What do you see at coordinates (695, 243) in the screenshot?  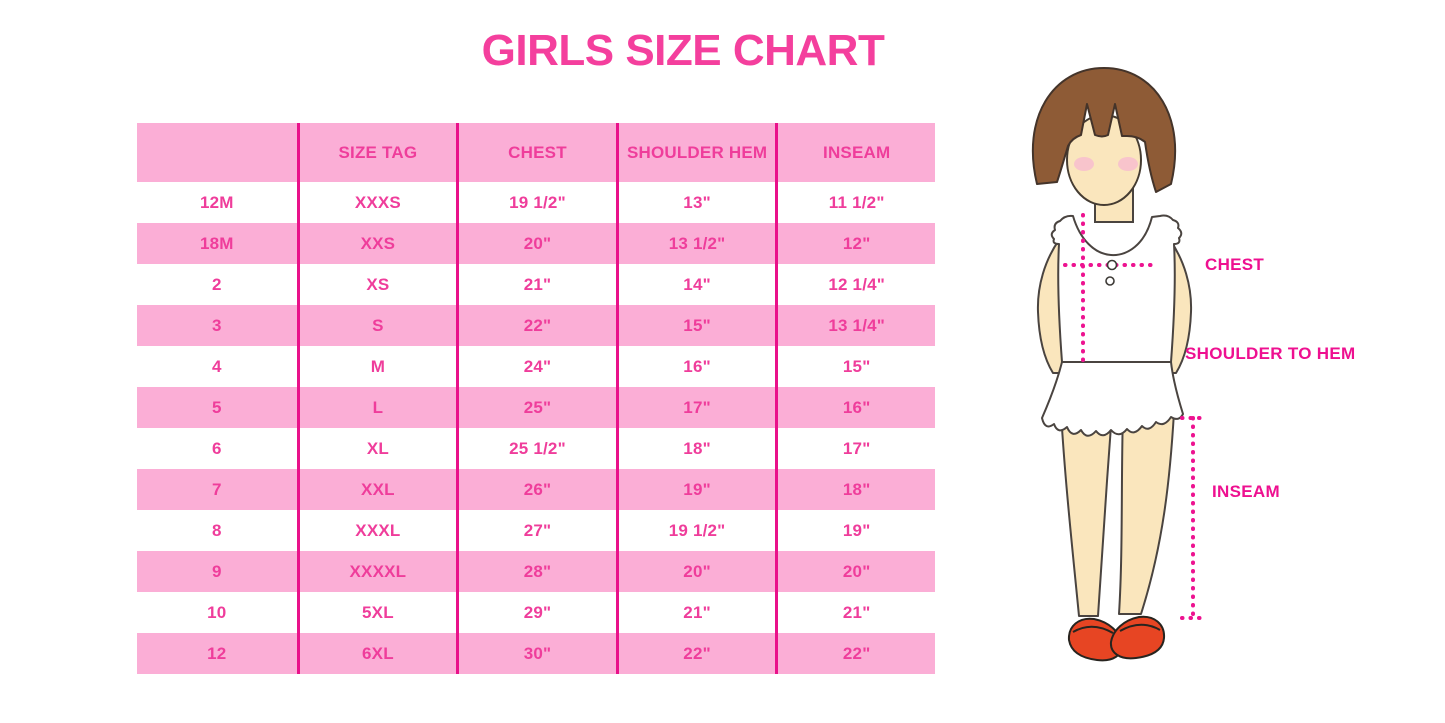 I see `table-cell: 13 1/2"` at bounding box center [695, 243].